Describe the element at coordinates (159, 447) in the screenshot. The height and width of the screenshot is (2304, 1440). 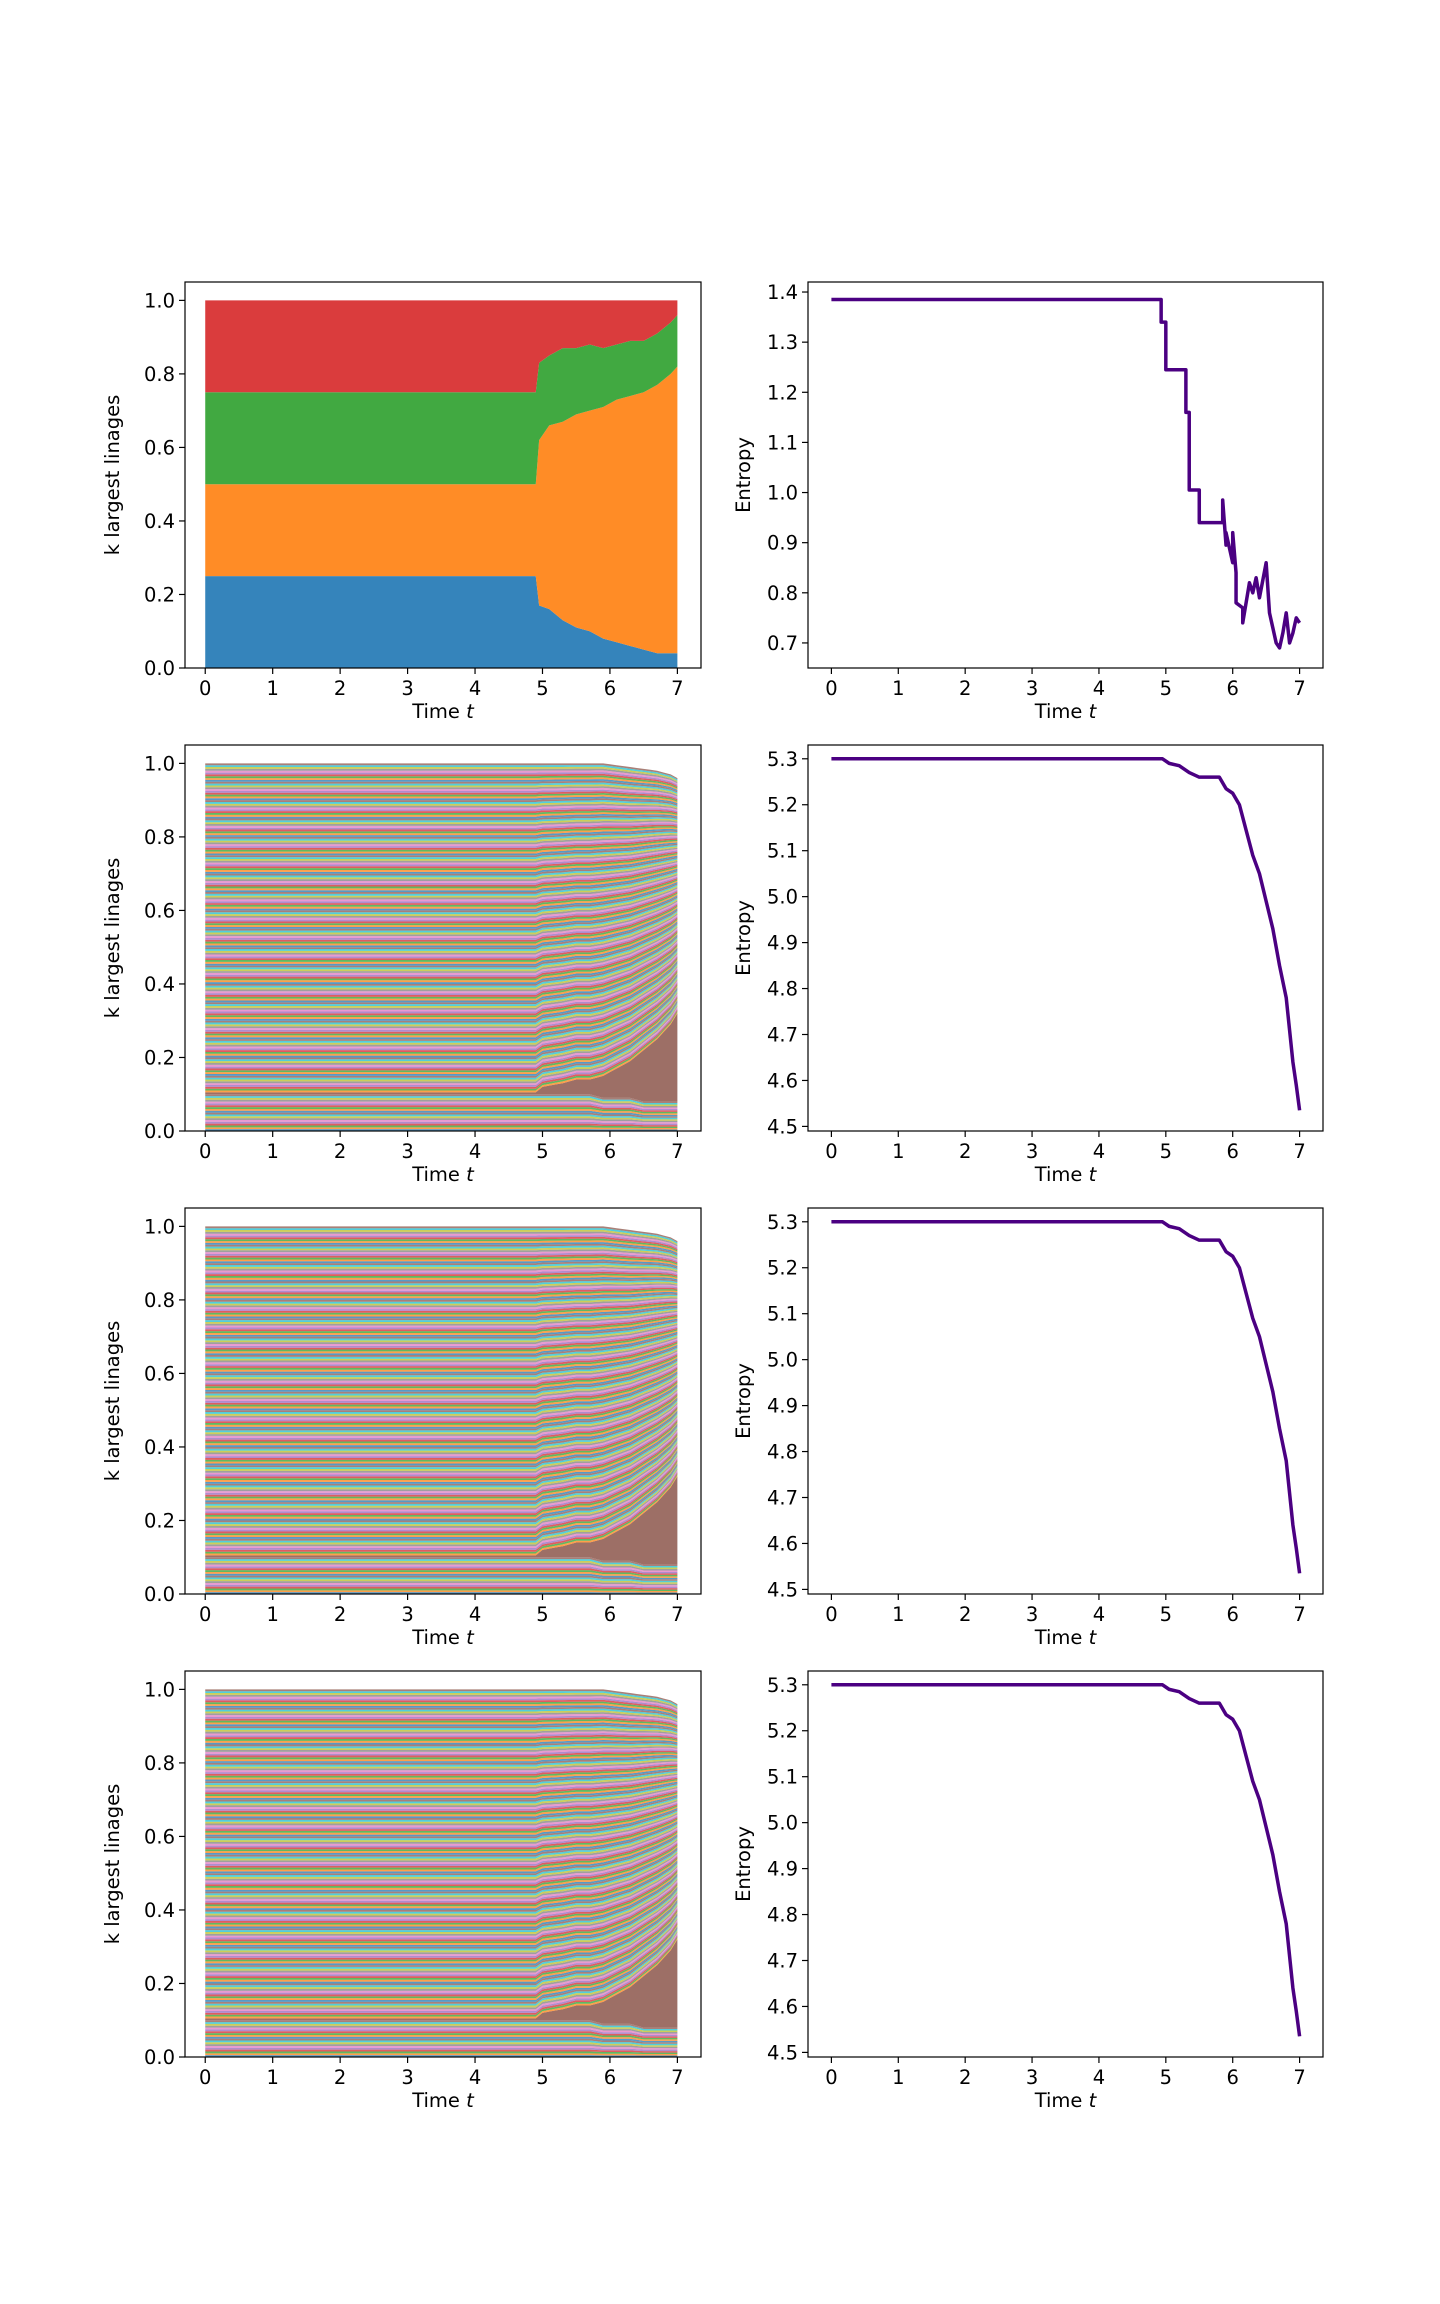
I see `y-tick-label: 0.6` at that location.